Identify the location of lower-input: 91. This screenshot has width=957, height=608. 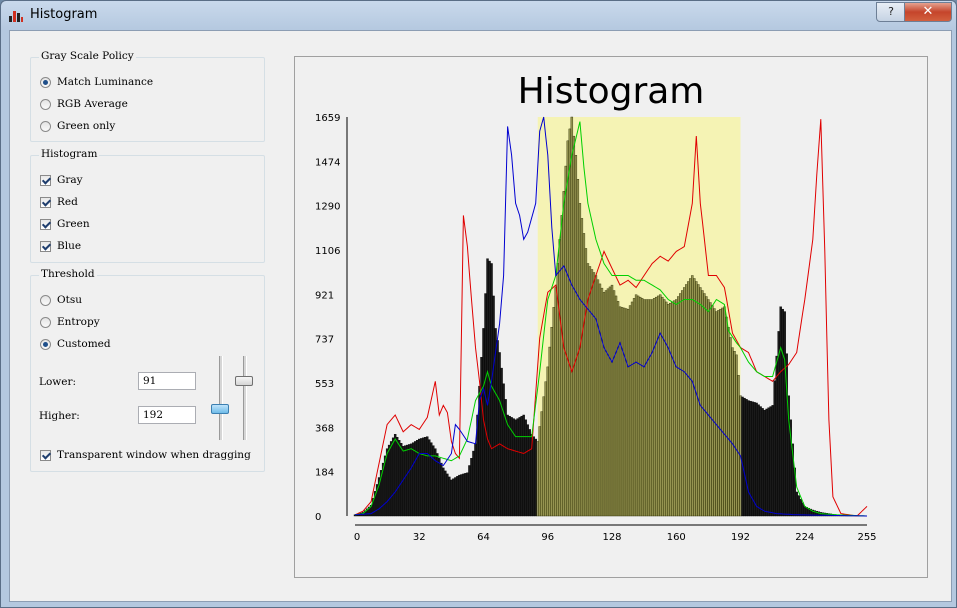
(167, 381).